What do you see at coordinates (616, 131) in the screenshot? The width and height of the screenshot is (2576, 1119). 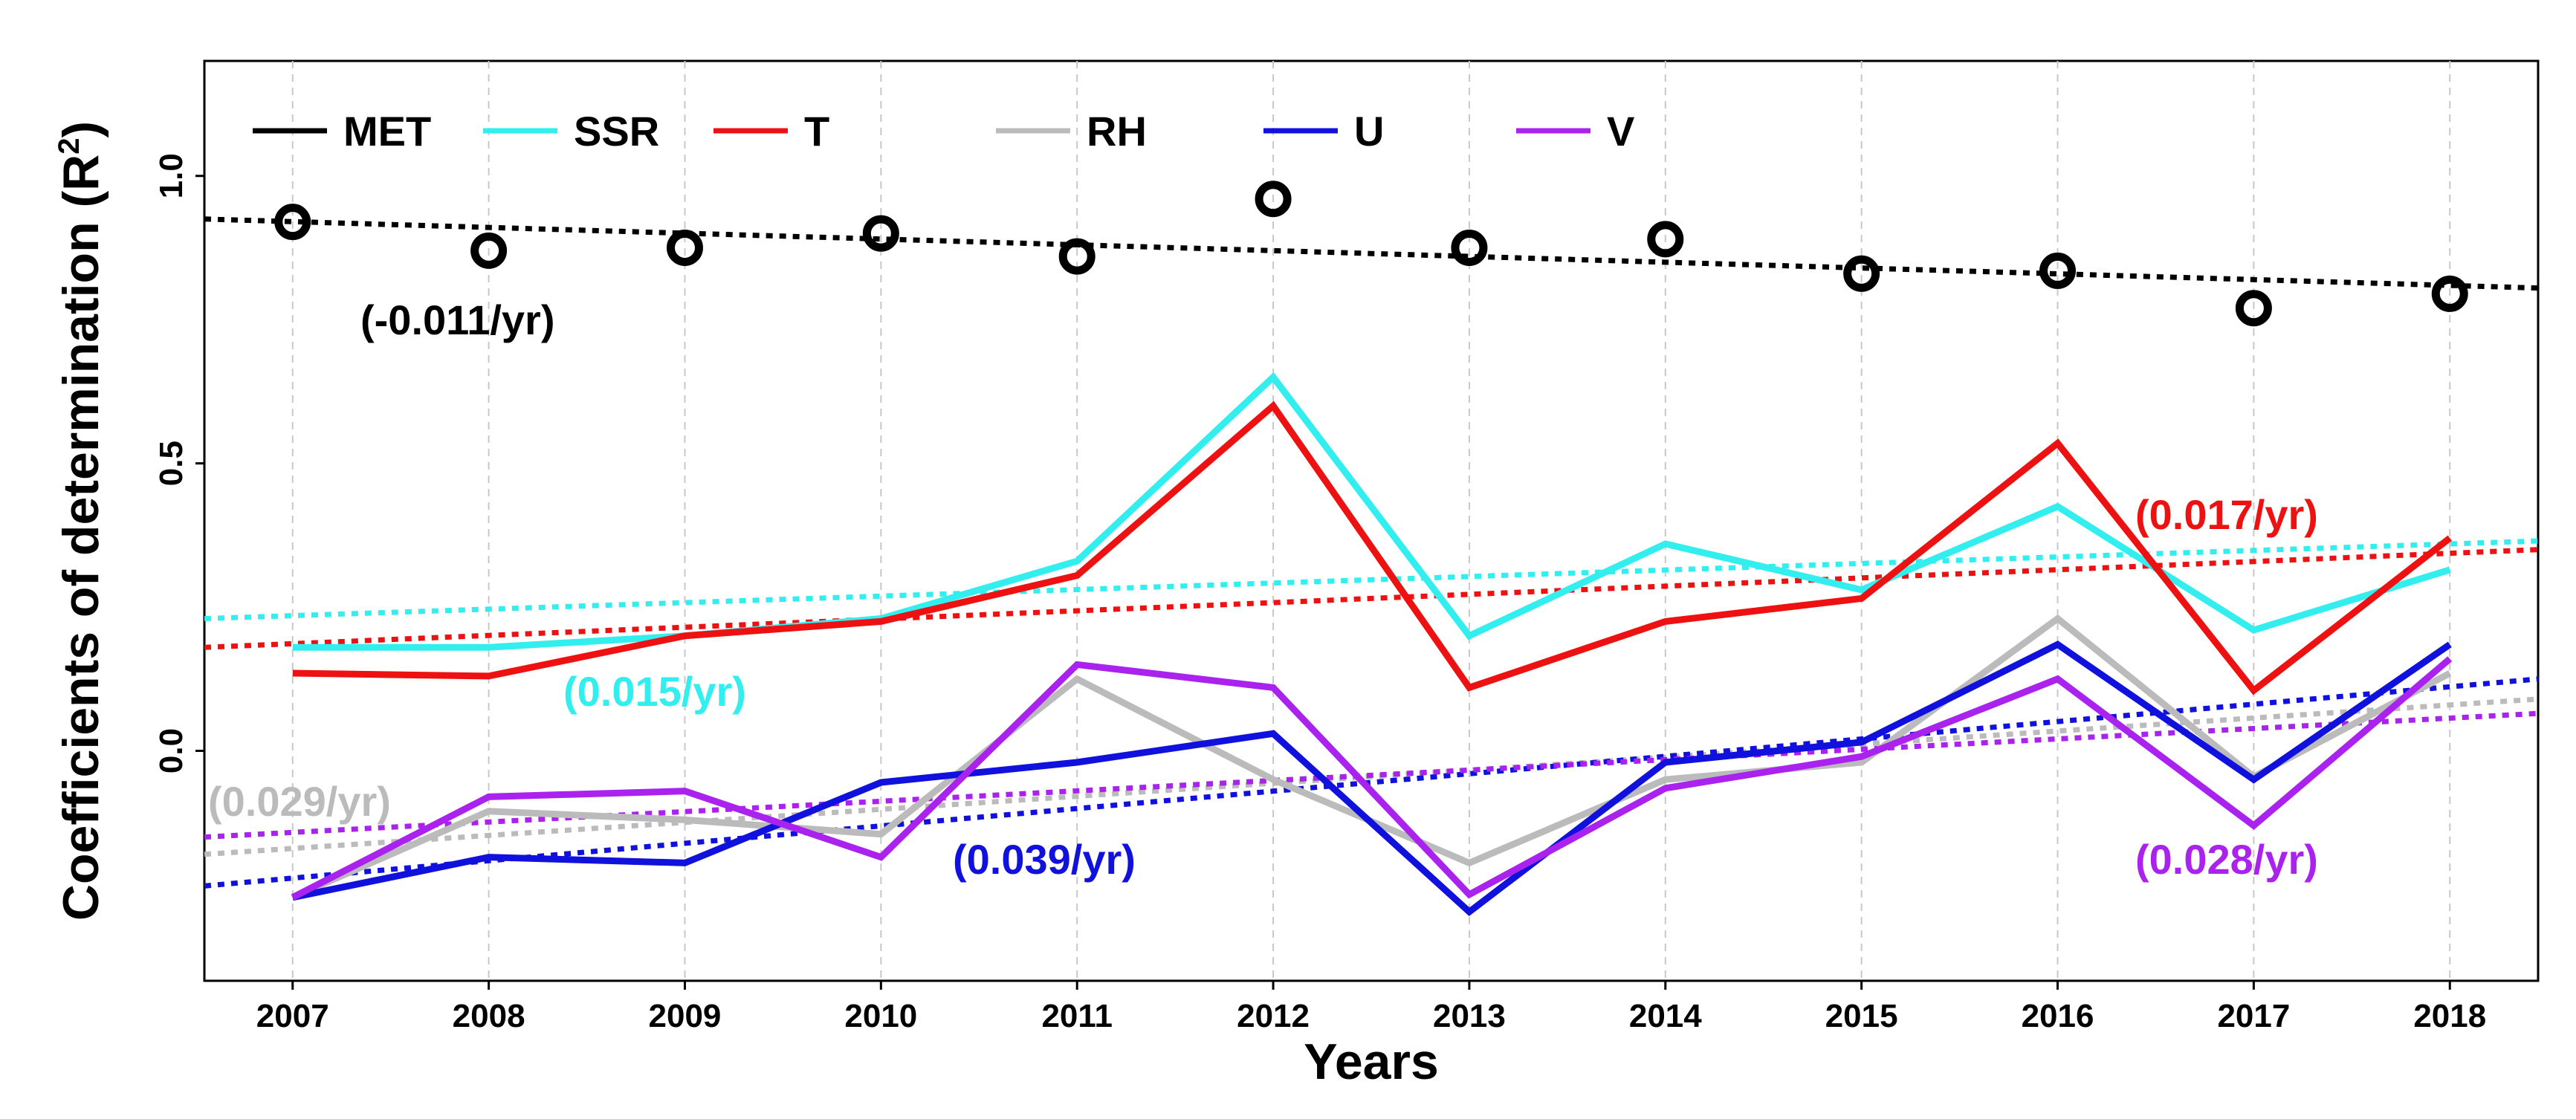 I see `legend-label-ssr: SSR` at bounding box center [616, 131].